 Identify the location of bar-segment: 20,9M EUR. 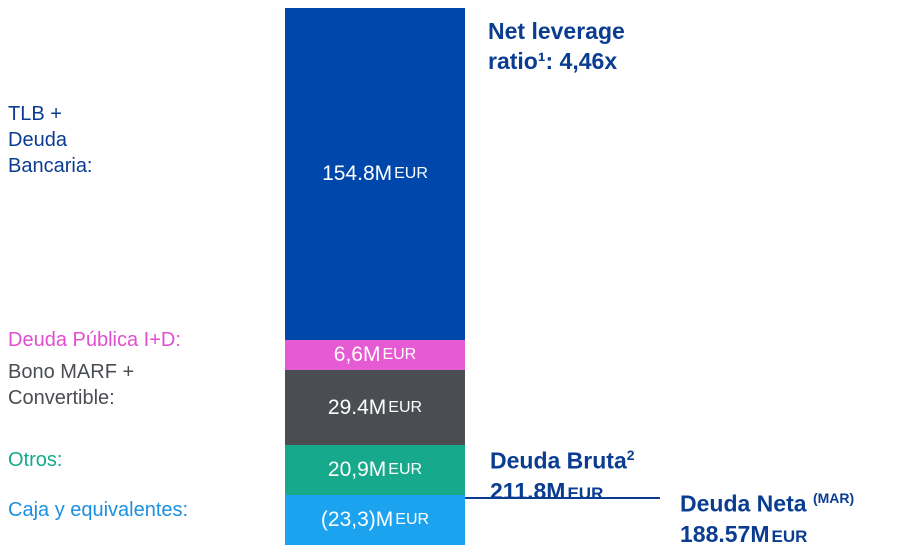
(375, 470).